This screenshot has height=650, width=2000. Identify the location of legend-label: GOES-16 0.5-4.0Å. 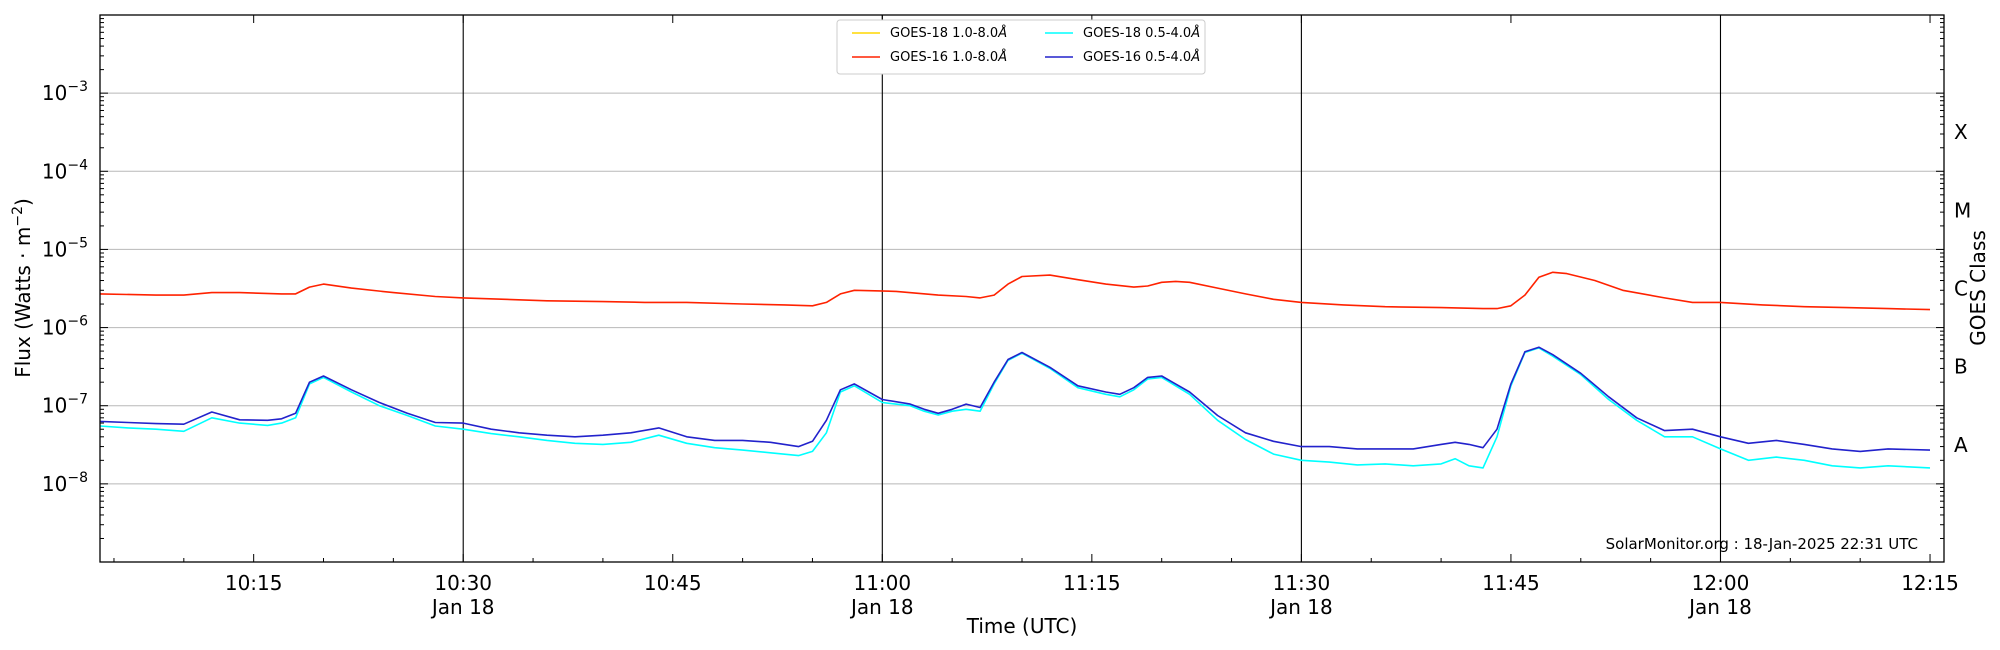
(1141, 57).